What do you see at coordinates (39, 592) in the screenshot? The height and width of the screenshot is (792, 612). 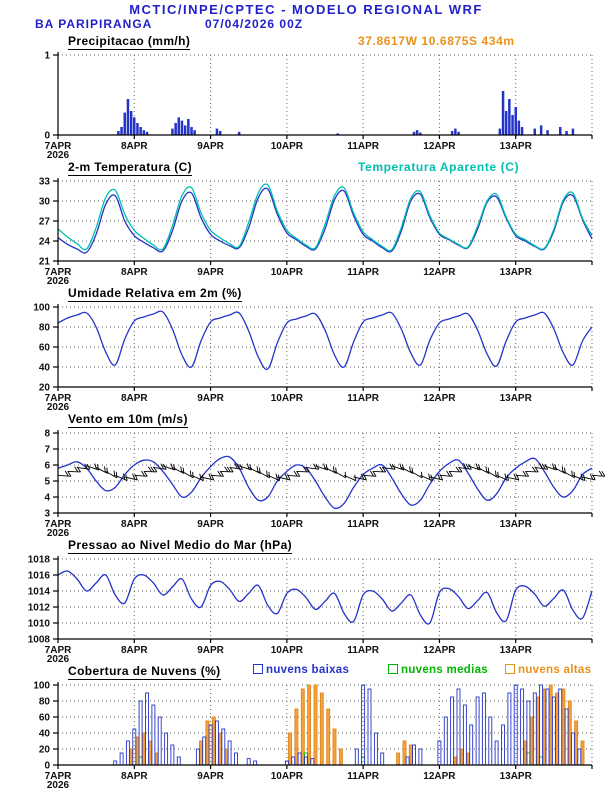 I see `y-tick-label: 1014` at bounding box center [39, 592].